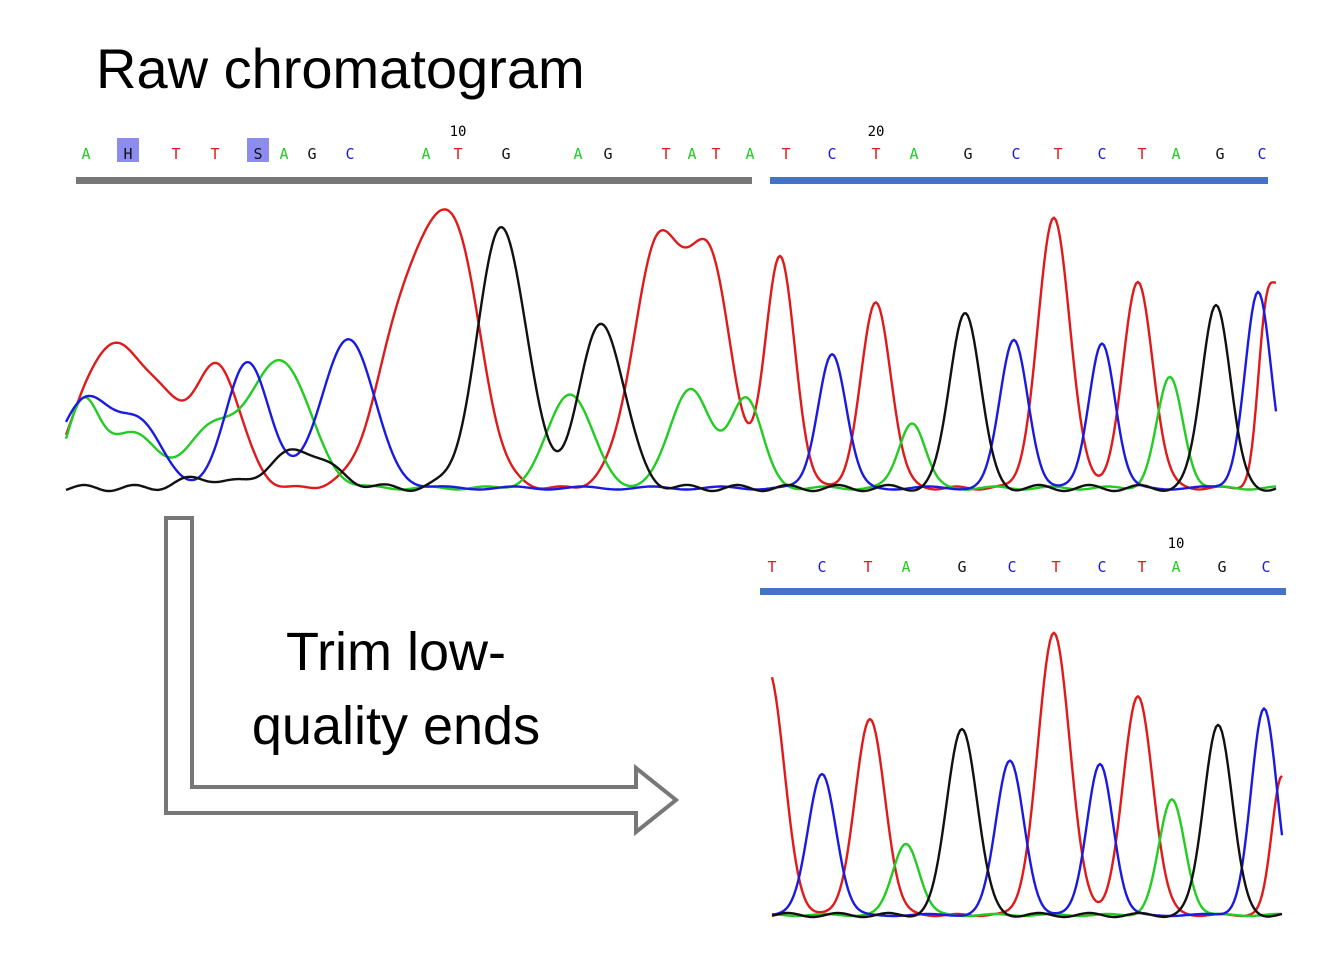 The image size is (1322, 963). Describe the element at coordinates (1018, 556) in the screenshot. I see `trimmed-base-calls: T C T A G C T C T A G C 10` at that location.